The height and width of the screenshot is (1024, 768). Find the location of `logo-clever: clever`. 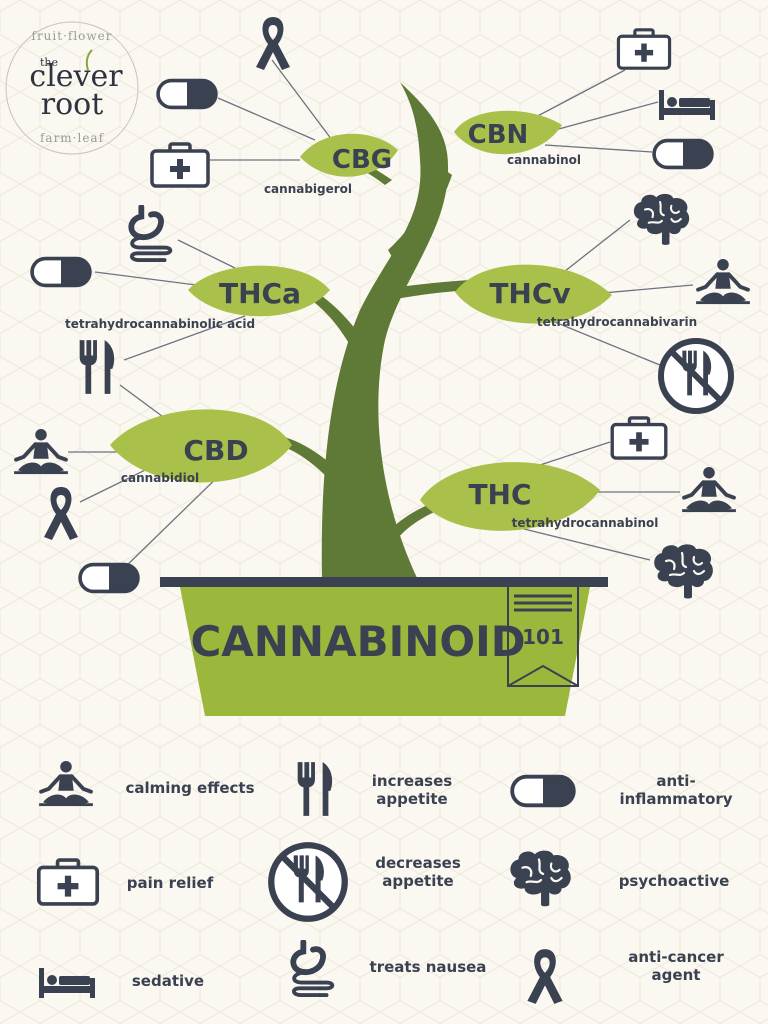

logo-clever: clever is located at coordinates (76, 76).